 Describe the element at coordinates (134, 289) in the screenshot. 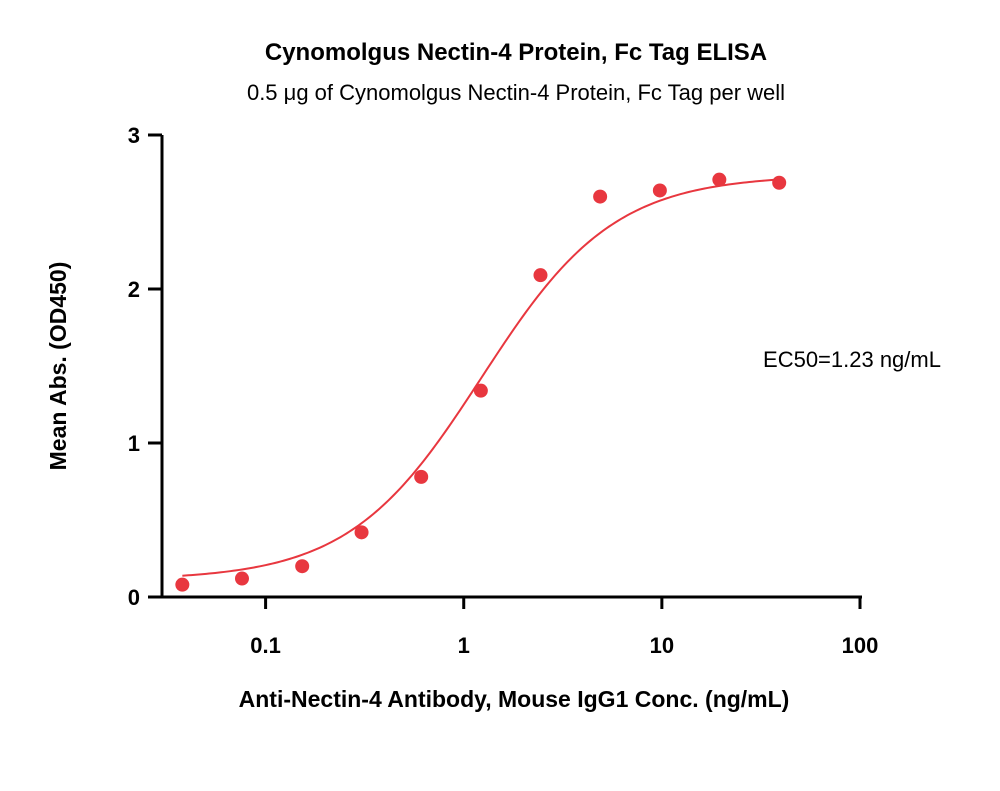

I see `y-tick-label: 2` at that location.